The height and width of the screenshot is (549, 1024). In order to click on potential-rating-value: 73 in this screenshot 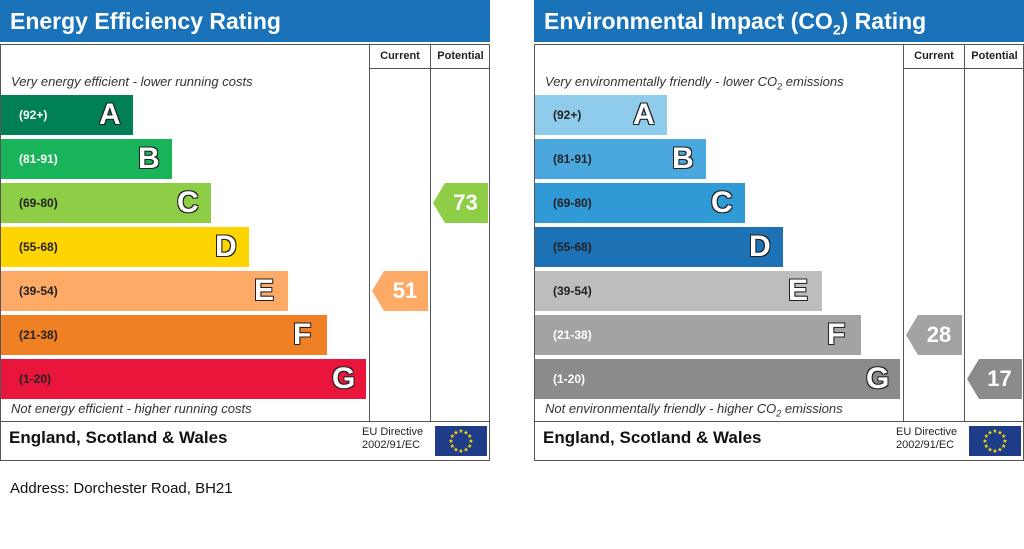, I will do `click(465, 202)`.